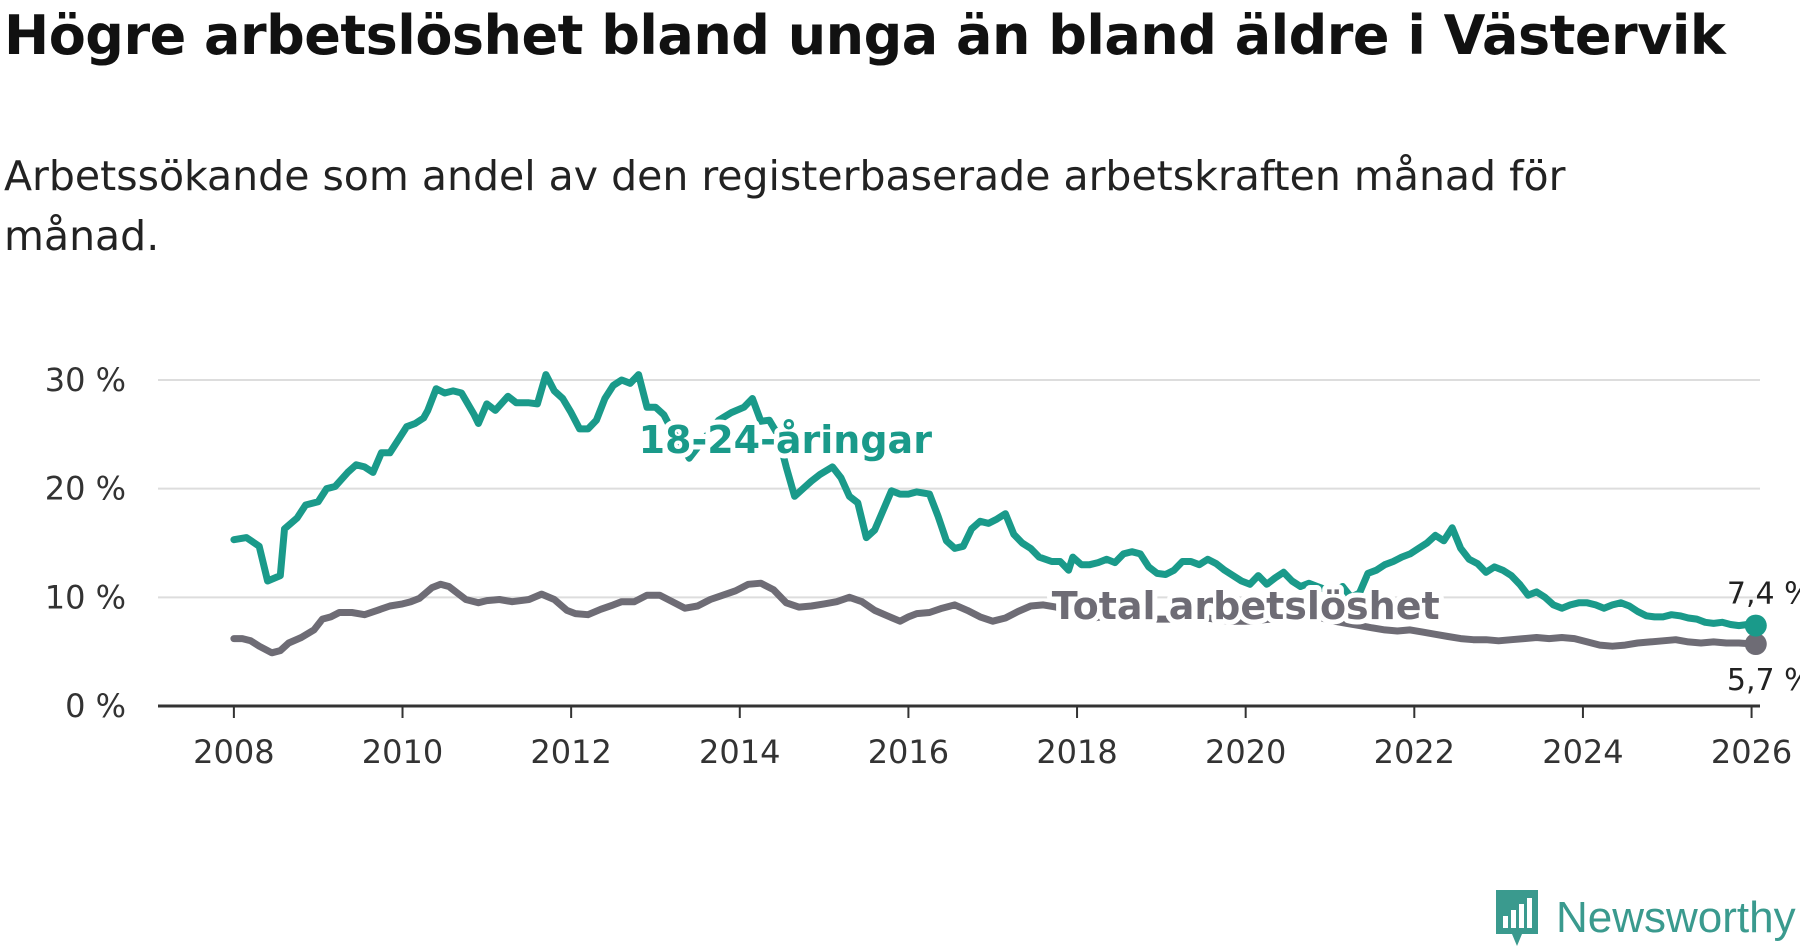 This screenshot has width=1800, height=948. I want to click on newsworthy-logo-icon, so click(1517, 918).